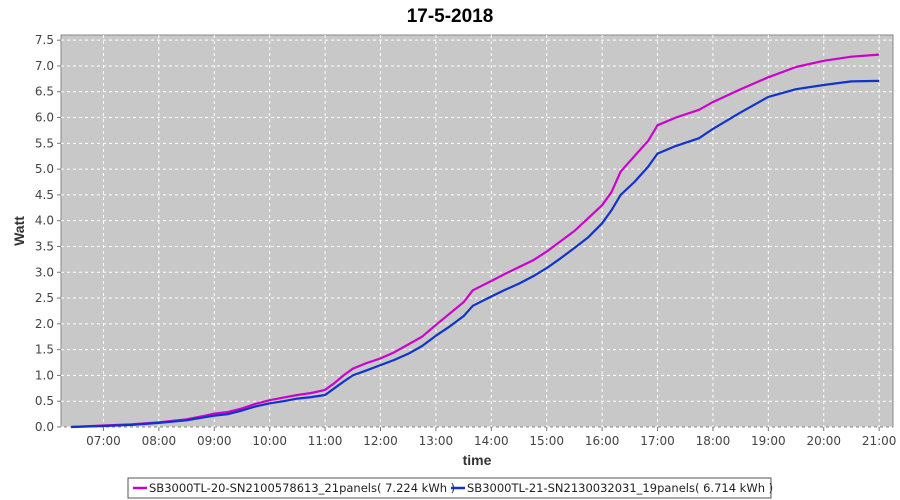 The width and height of the screenshot is (900, 500). I want to click on x-tick-label: 17:00, so click(657, 441).